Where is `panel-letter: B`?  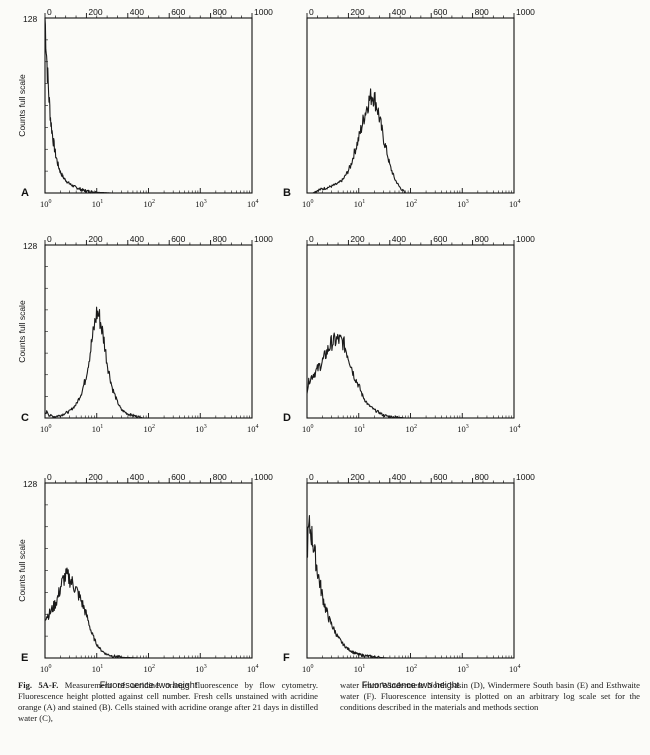
panel-letter: B is located at coordinates (287, 193).